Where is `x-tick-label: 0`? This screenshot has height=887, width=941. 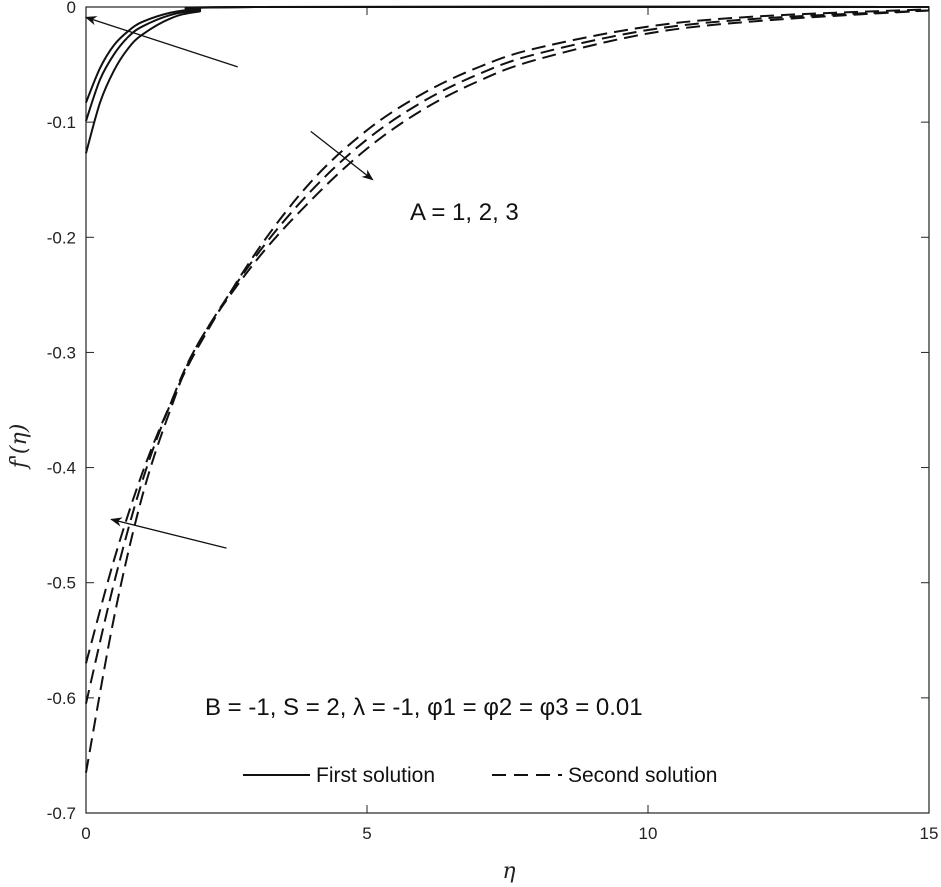 x-tick-label: 0 is located at coordinates (85, 833).